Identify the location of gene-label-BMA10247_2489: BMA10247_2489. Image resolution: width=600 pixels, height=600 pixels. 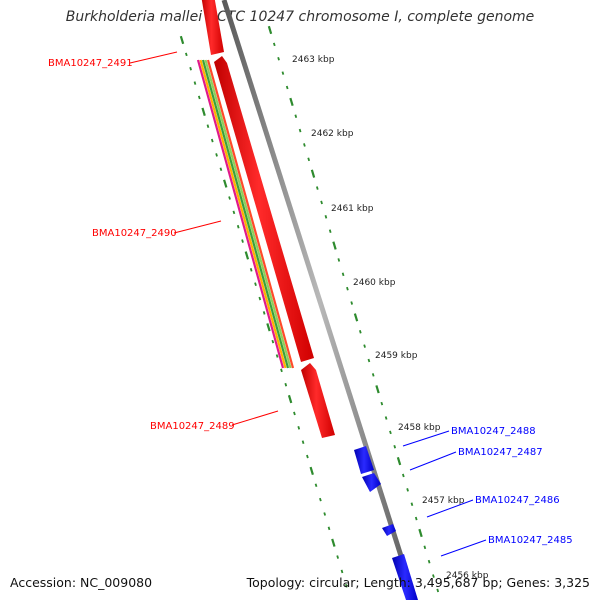
(192, 426).